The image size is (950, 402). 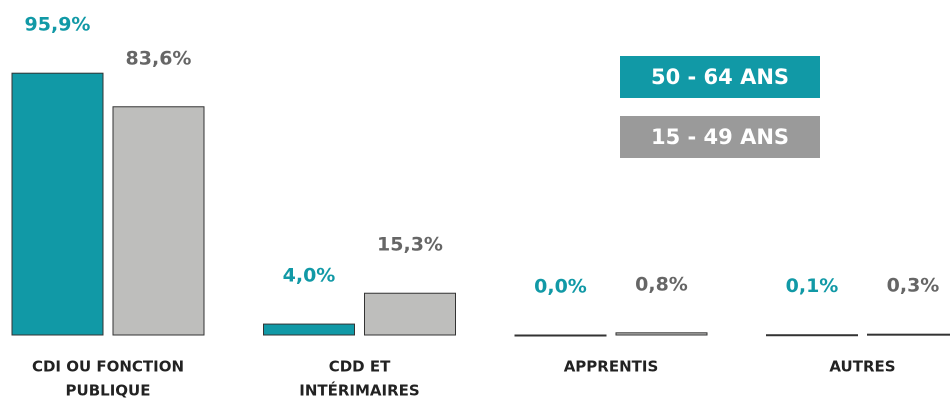 I want to click on value-label: 95,9%, so click(x=58, y=25).